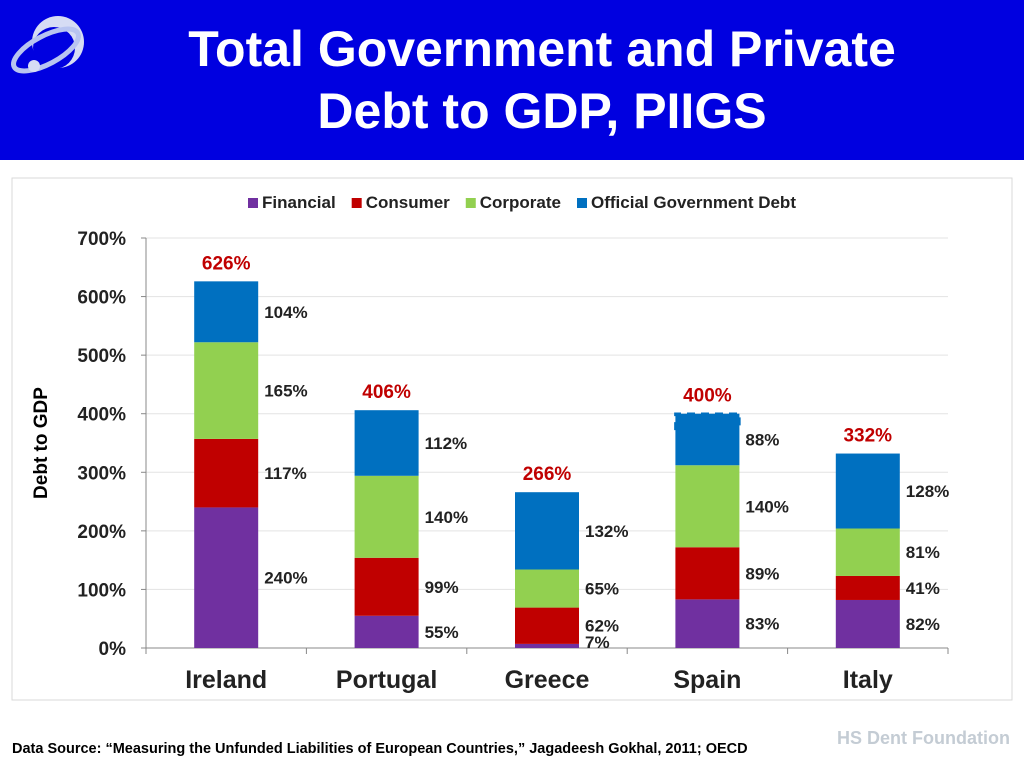  What do you see at coordinates (101, 590) in the screenshot?
I see `y-tick-label: 100%` at bounding box center [101, 590].